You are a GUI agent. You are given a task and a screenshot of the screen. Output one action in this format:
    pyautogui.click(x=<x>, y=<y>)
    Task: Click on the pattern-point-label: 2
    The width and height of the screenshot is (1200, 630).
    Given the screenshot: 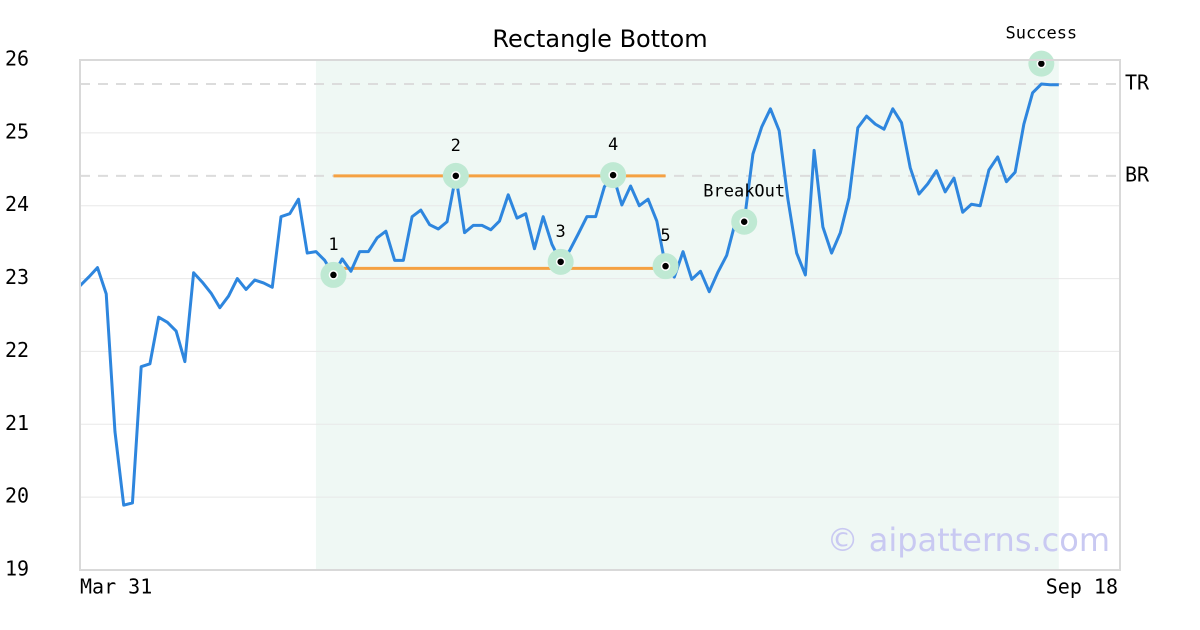 What is the action you would take?
    pyautogui.click(x=456, y=146)
    